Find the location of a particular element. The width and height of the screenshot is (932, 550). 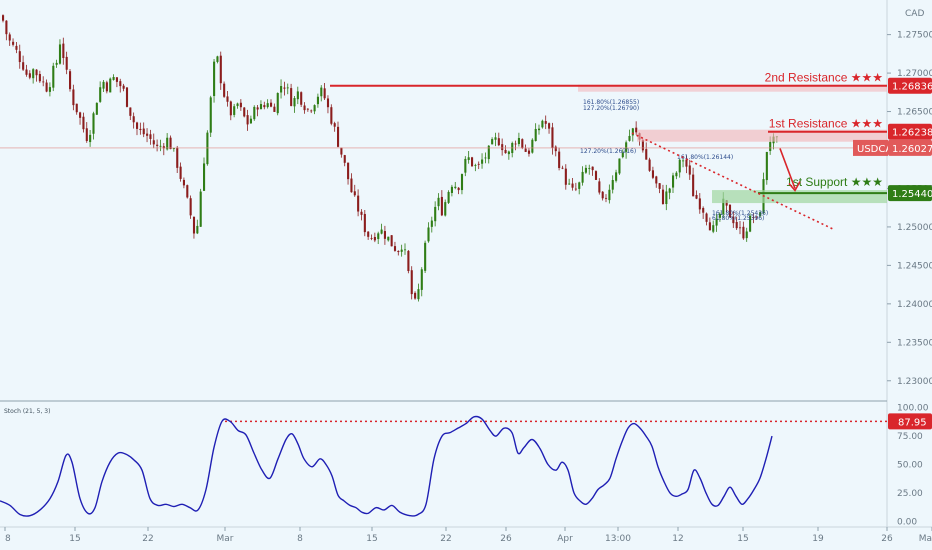

y-tick-label: 1.24500 is located at coordinates (914, 266).